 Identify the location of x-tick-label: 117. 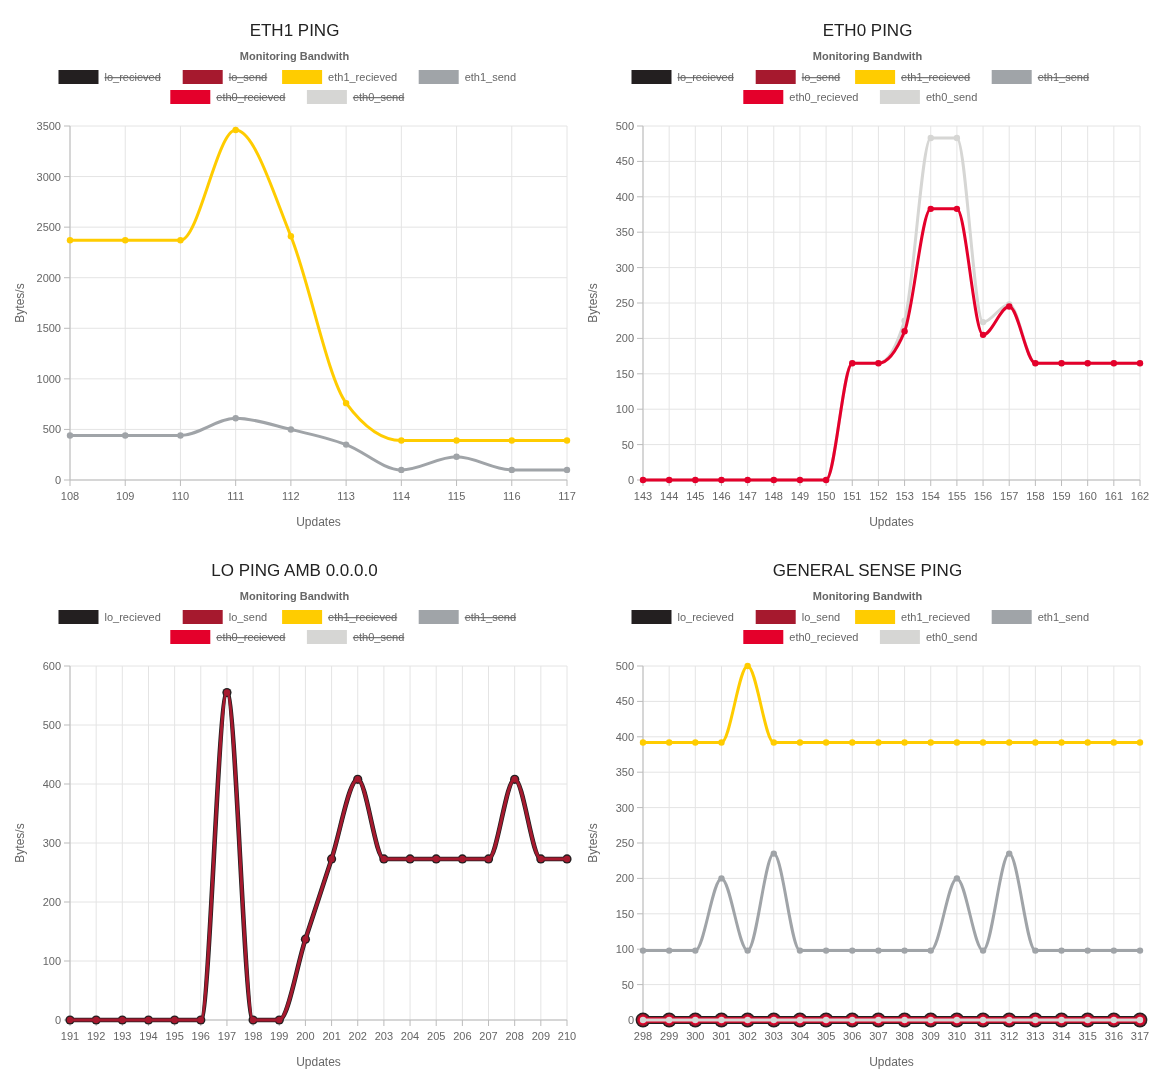
(567, 496).